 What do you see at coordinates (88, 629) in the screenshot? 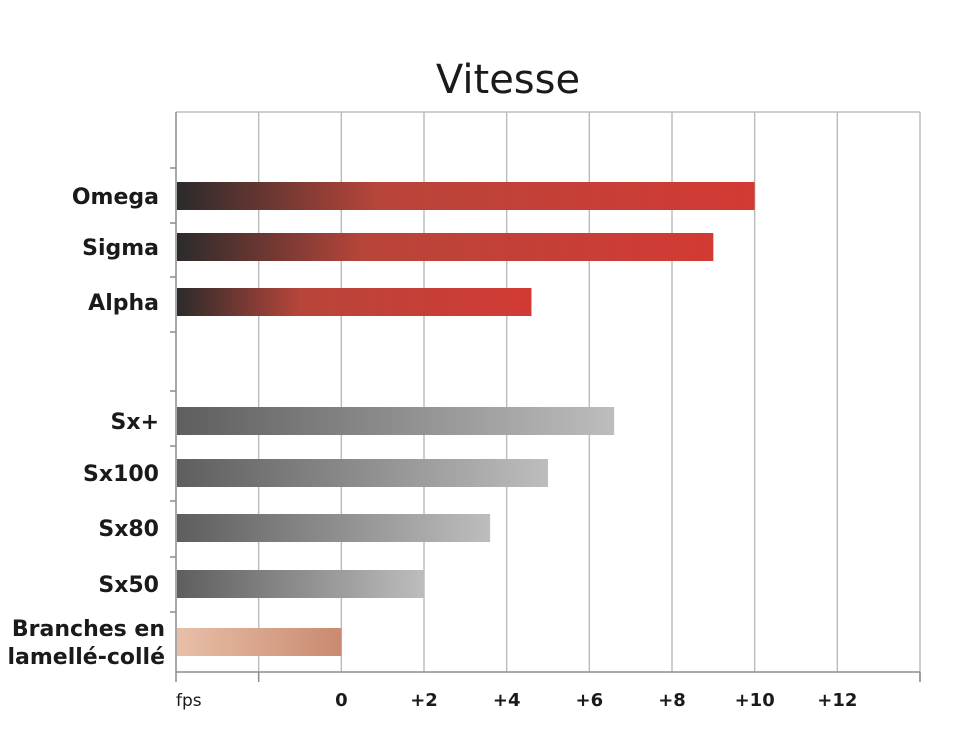
I see `category-label: Branches en` at bounding box center [88, 629].